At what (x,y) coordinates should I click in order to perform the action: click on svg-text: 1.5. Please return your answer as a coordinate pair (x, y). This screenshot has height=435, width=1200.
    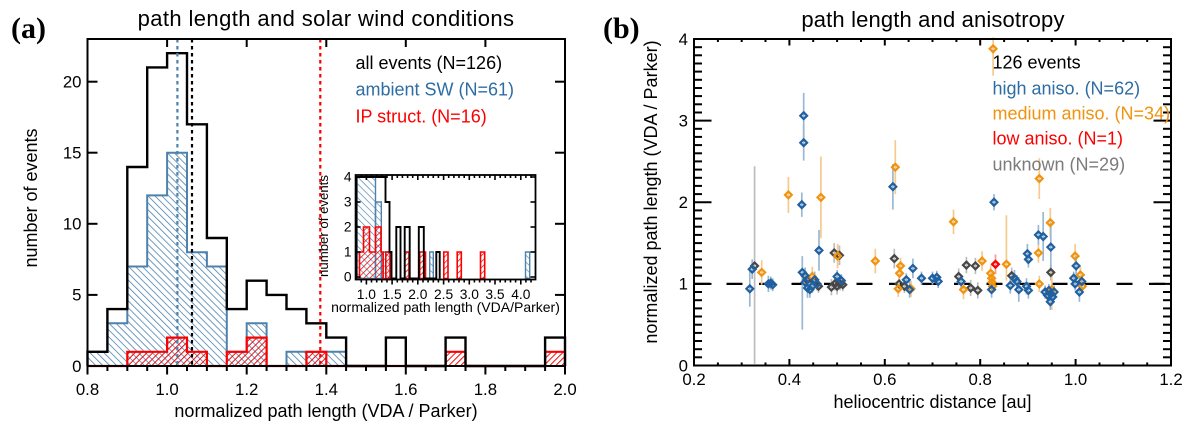
    Looking at the image, I should click on (393, 294).